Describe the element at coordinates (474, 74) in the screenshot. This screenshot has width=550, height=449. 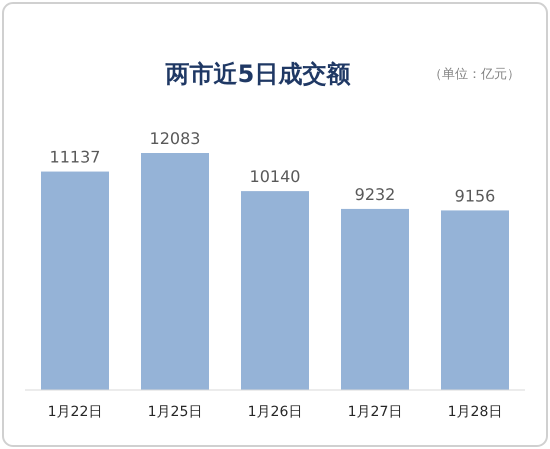
I see `text: （单位：亿元）` at that location.